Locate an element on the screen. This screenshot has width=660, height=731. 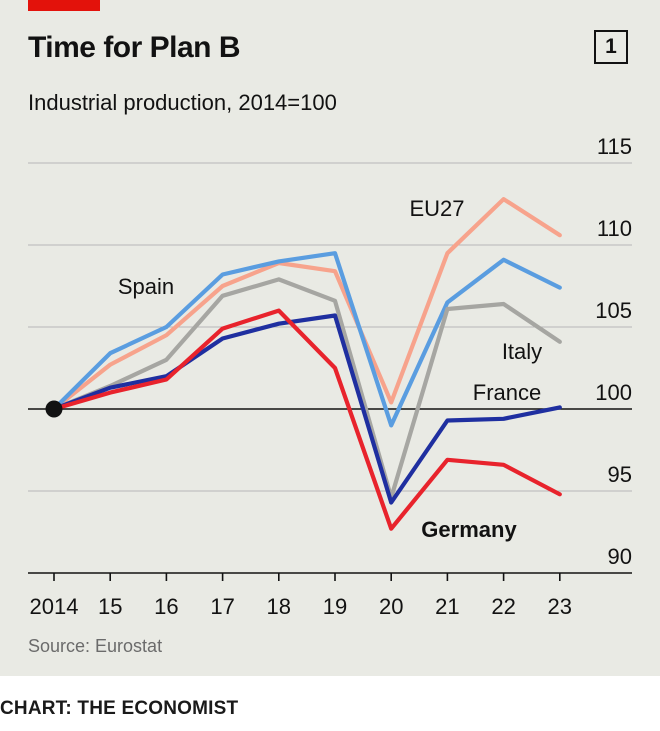
x-tick-label: 17 is located at coordinates (222, 606).